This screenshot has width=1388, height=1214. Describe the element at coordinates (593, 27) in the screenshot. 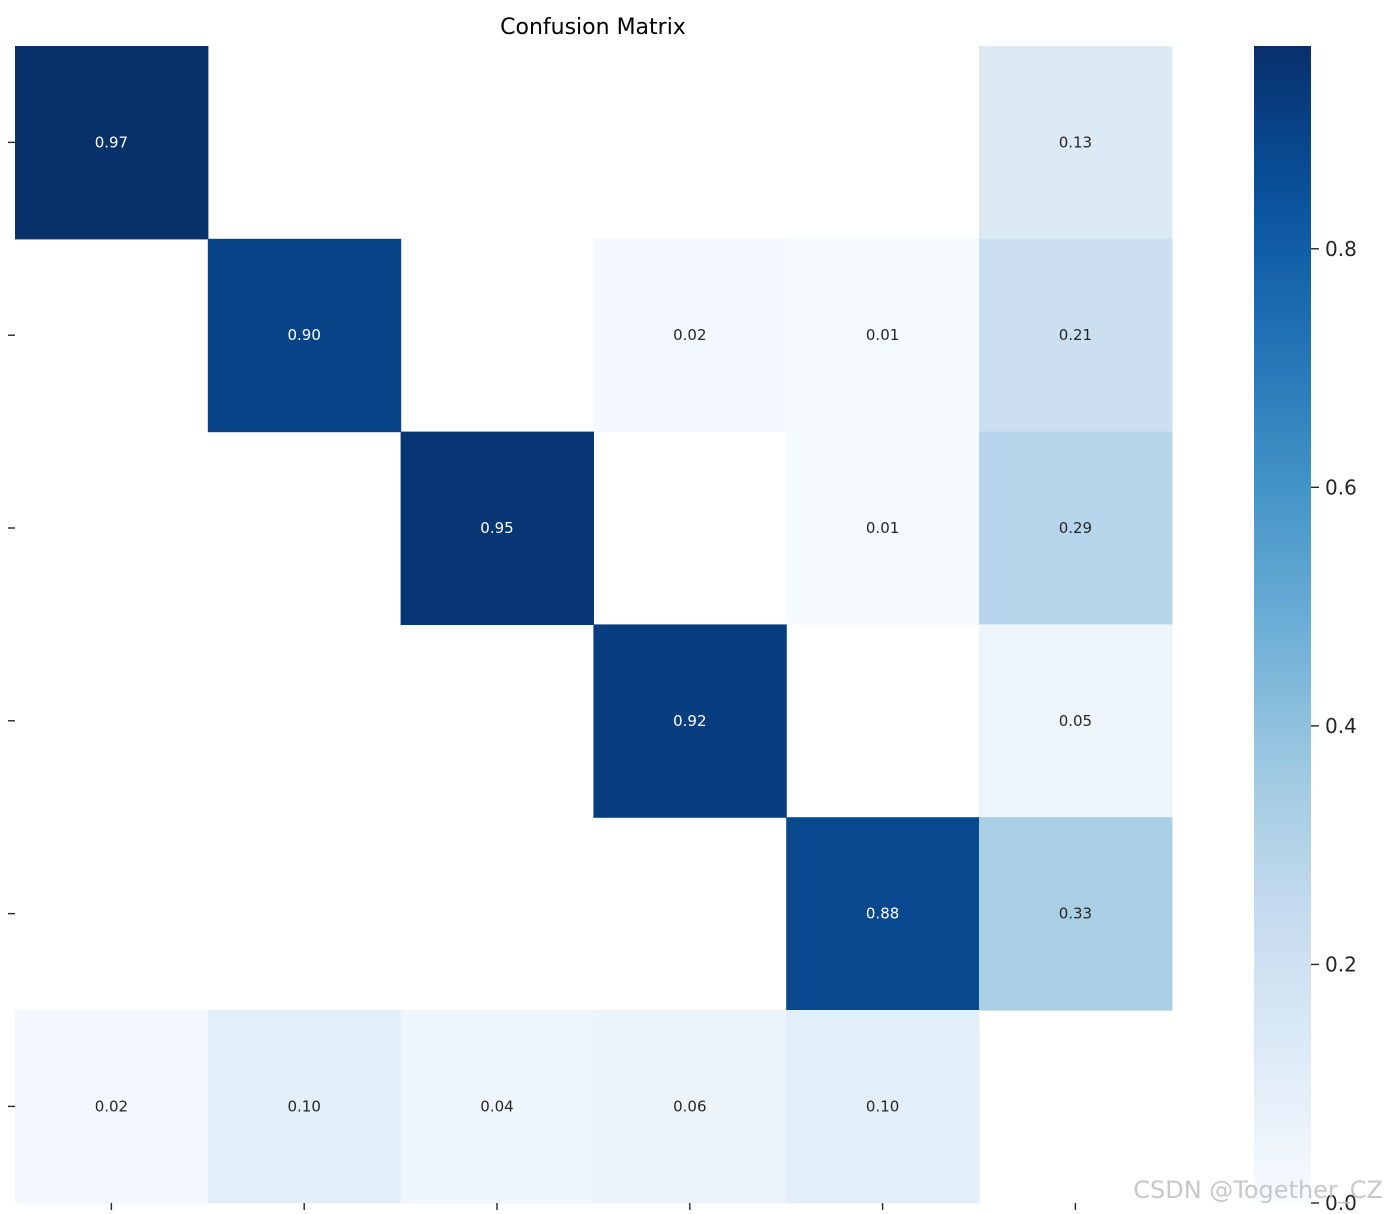

I see `chart-title: Confusion Matrix` at that location.